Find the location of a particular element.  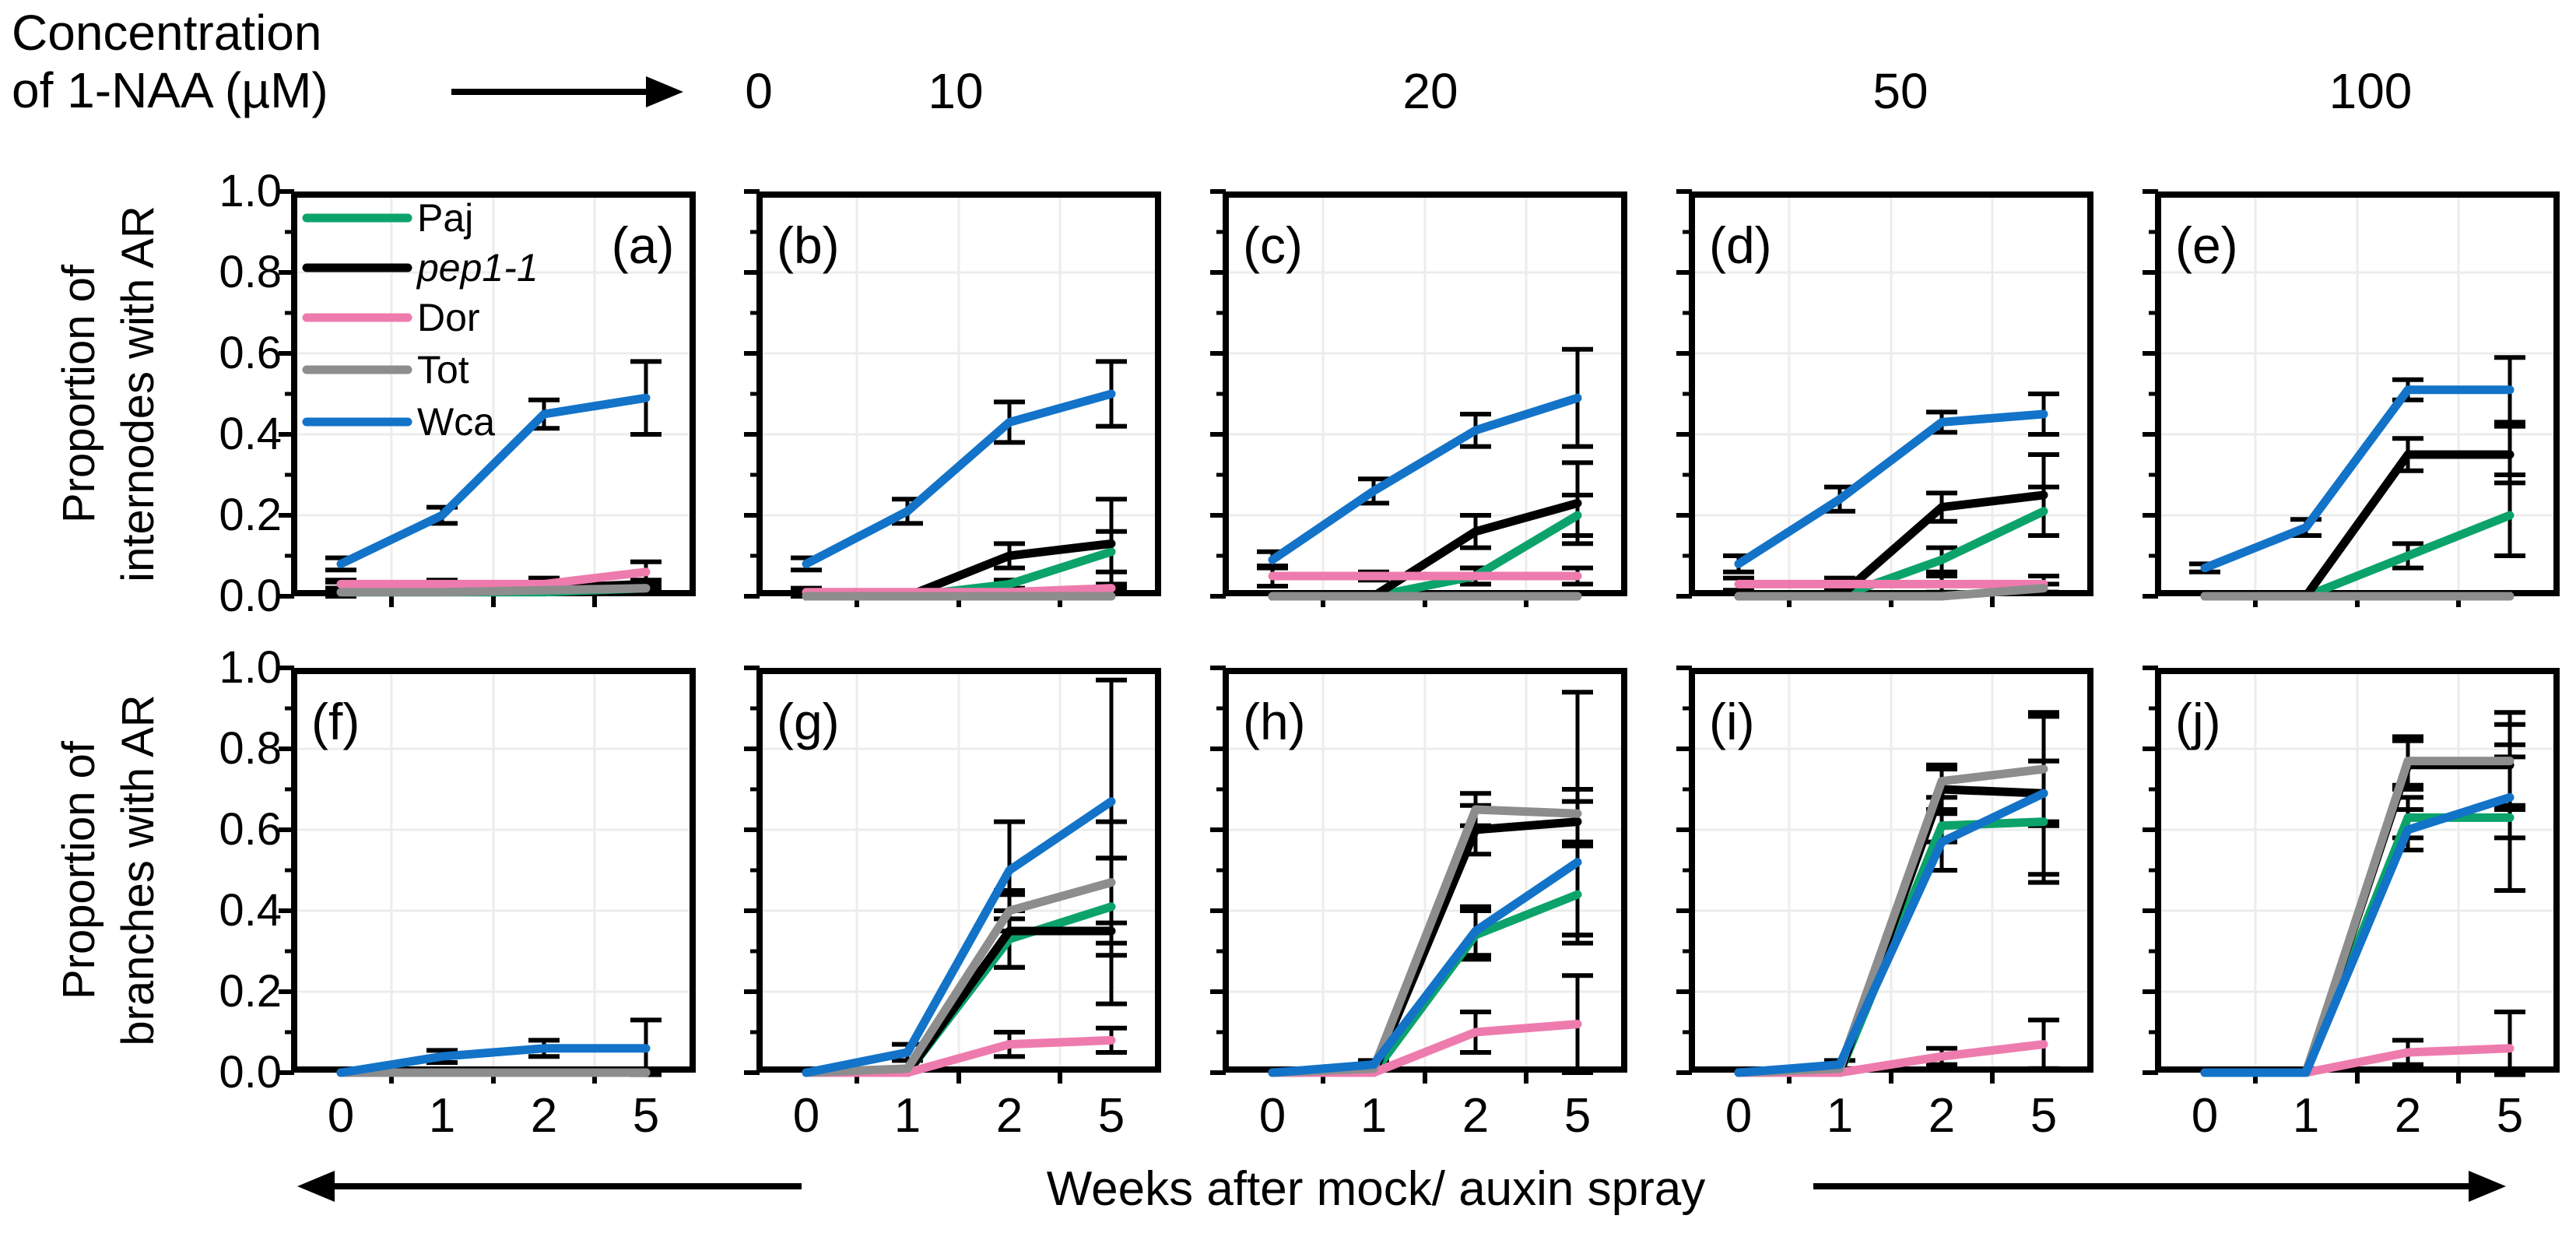

row1-y-axis-title-line2: internodes with AR is located at coordinates (138, 394).